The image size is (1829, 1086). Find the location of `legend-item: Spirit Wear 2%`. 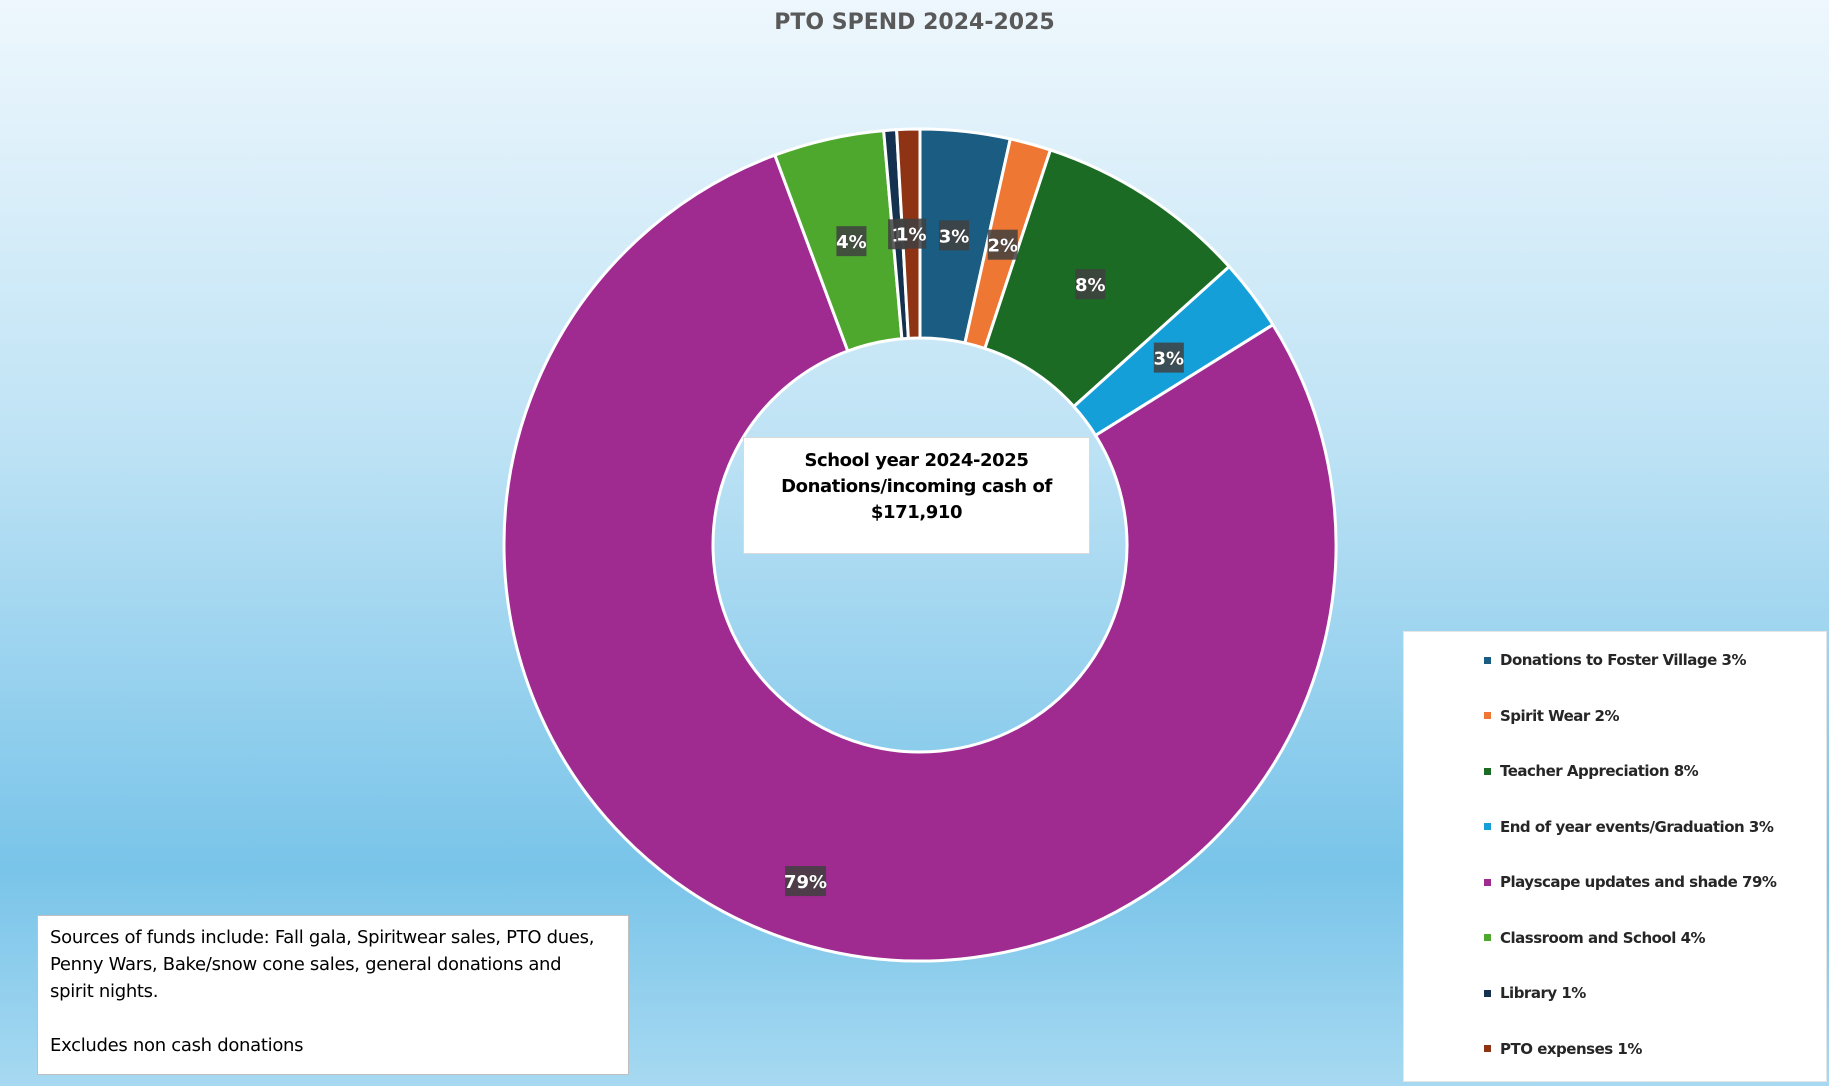

legend-item: Spirit Wear 2% is located at coordinates (1552, 716).